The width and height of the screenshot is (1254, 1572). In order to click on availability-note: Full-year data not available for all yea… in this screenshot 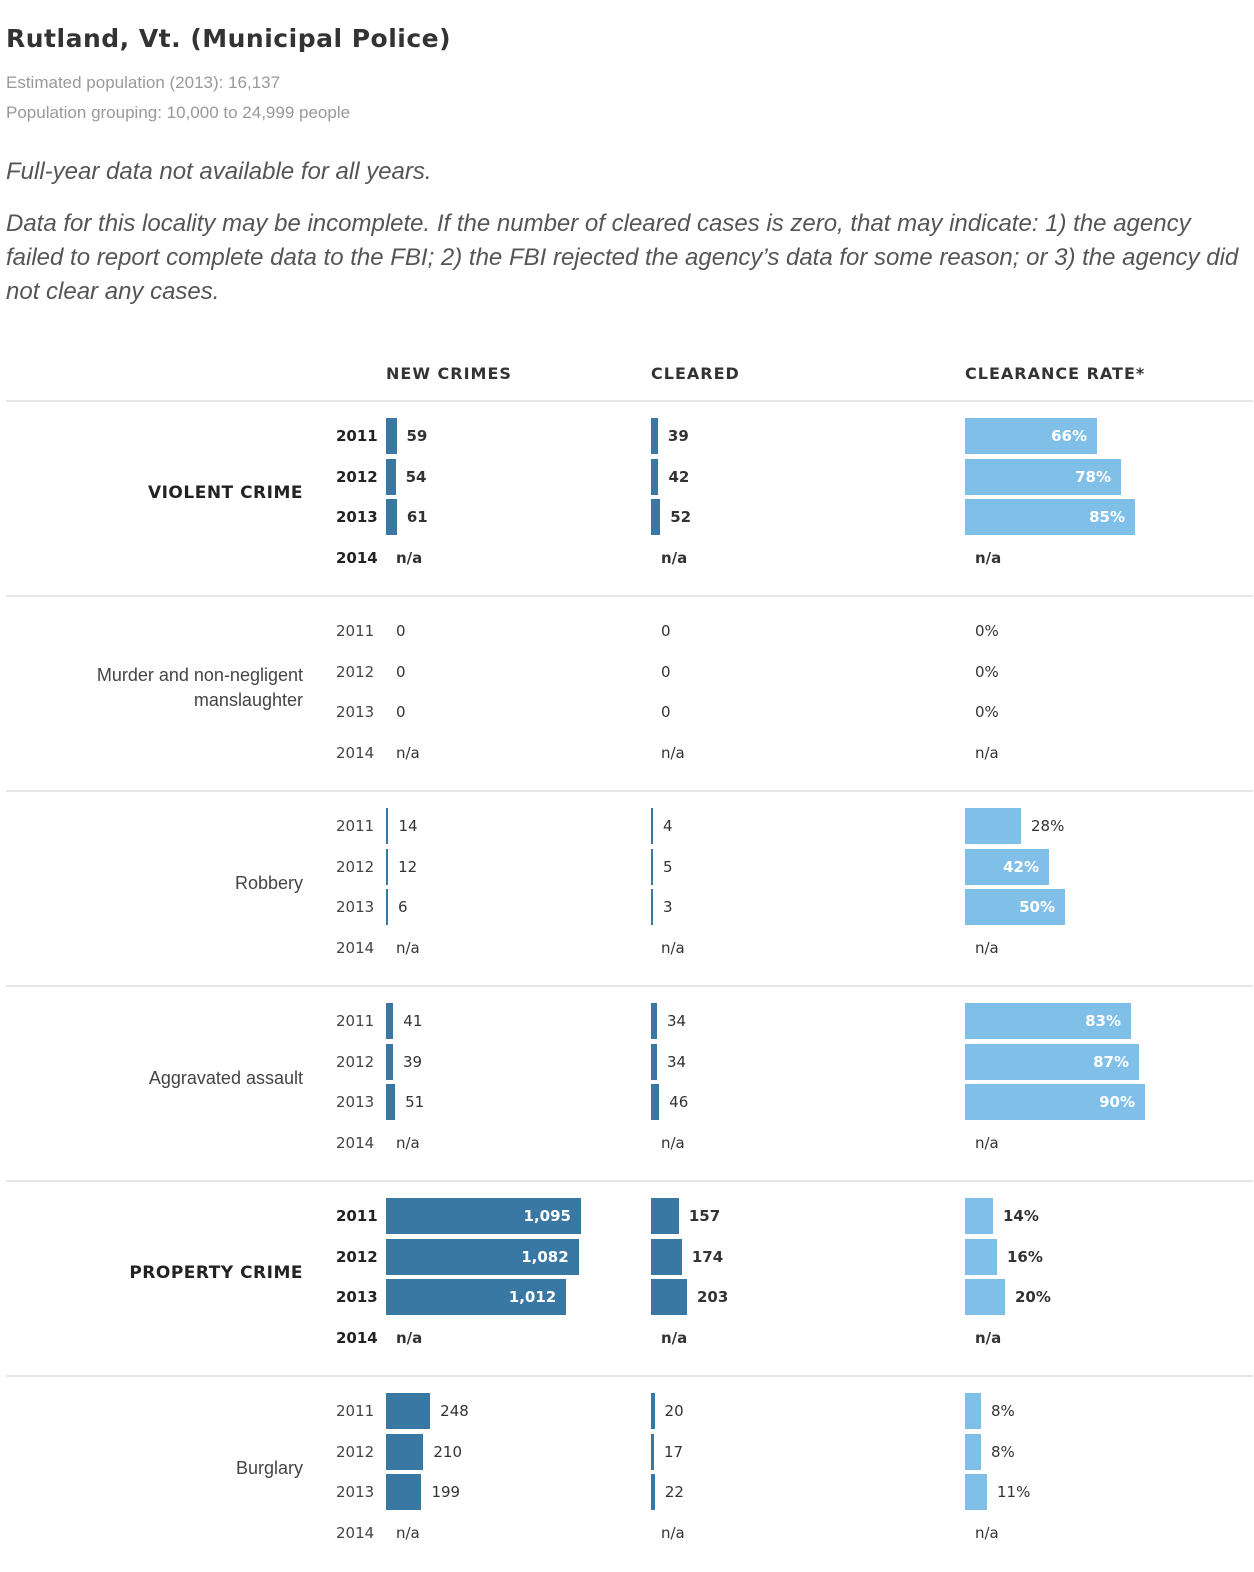, I will do `click(219, 171)`.